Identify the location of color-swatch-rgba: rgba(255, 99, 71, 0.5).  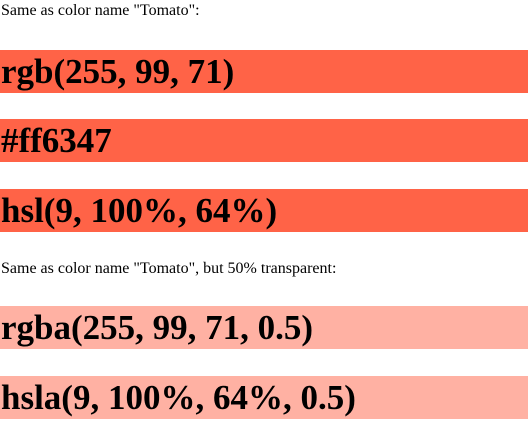
(264, 327).